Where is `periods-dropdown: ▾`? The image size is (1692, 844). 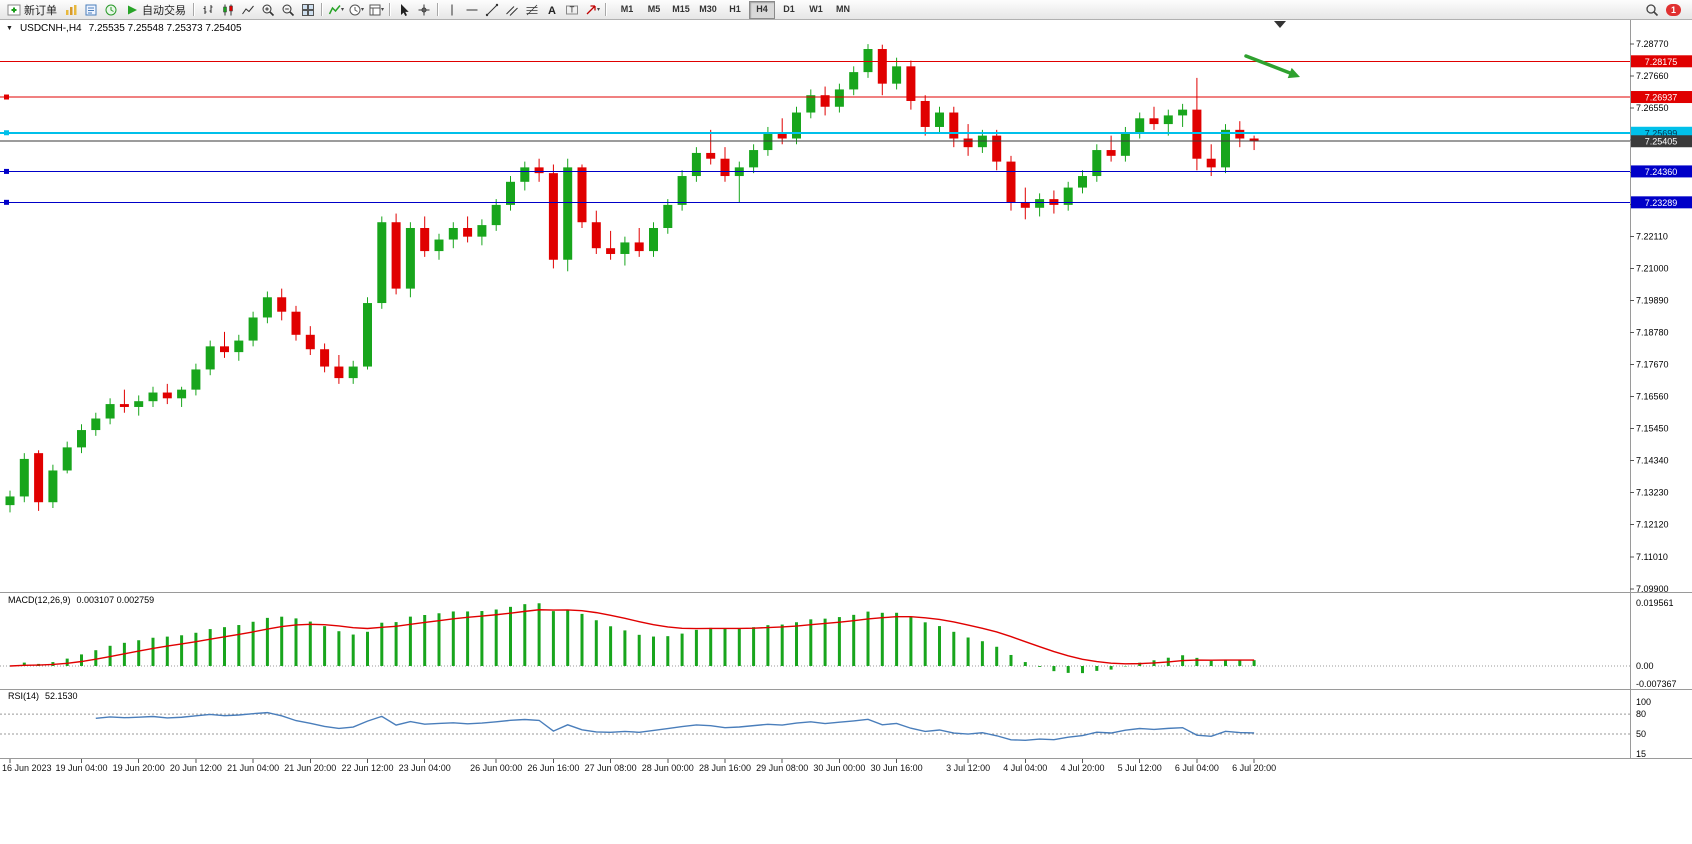
periods-dropdown: ▾ is located at coordinates (356, 9).